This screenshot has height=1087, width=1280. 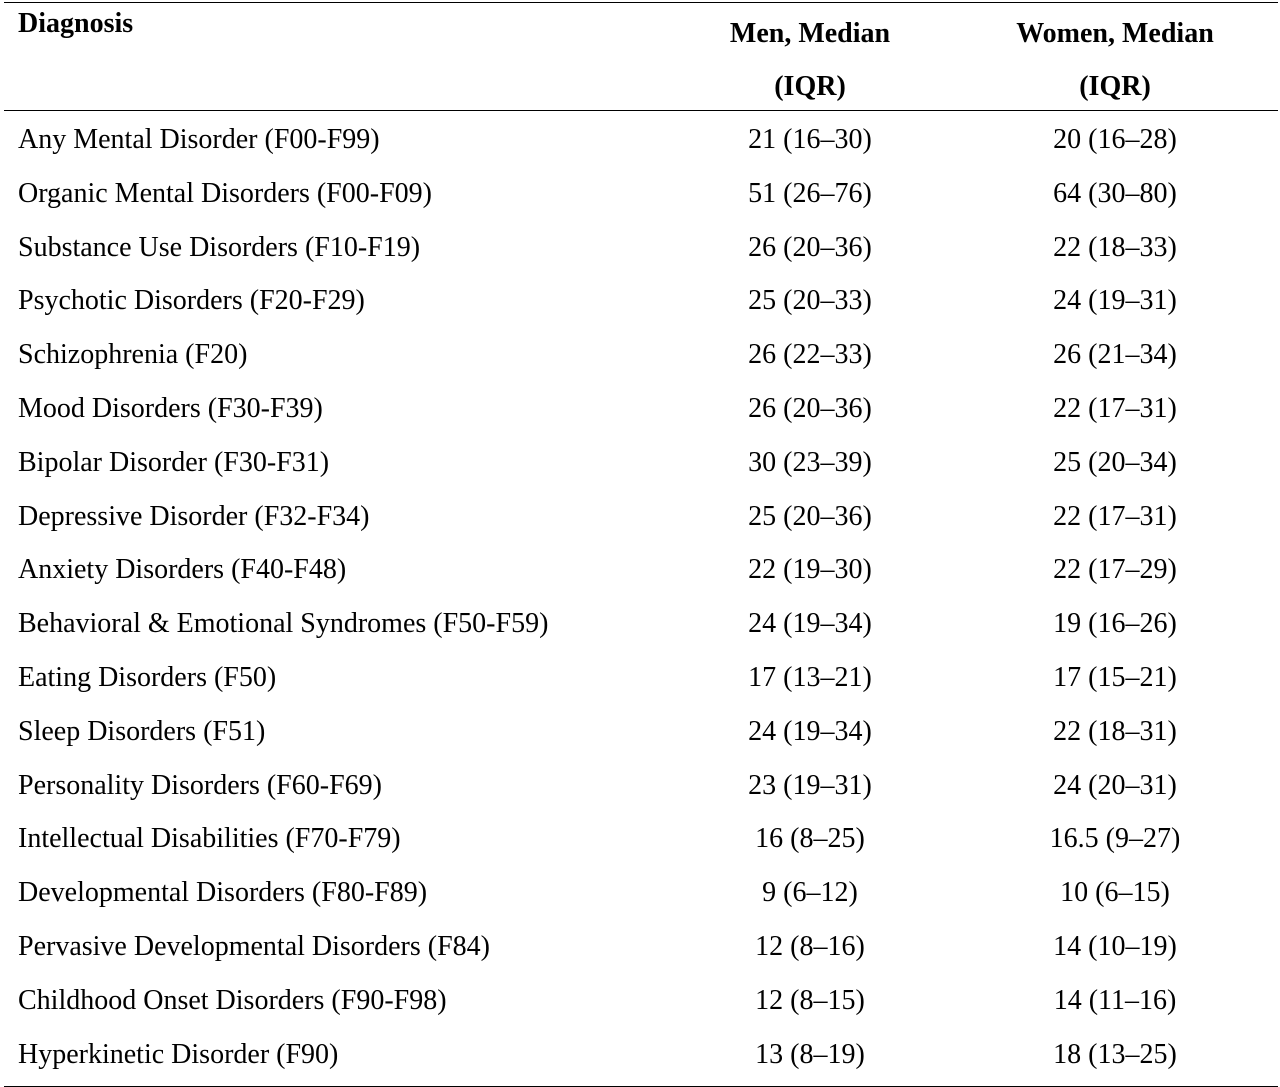 What do you see at coordinates (219, 247) in the screenshot?
I see `diagnosis-cell: Substance Use Disorders (F10-F19)` at bounding box center [219, 247].